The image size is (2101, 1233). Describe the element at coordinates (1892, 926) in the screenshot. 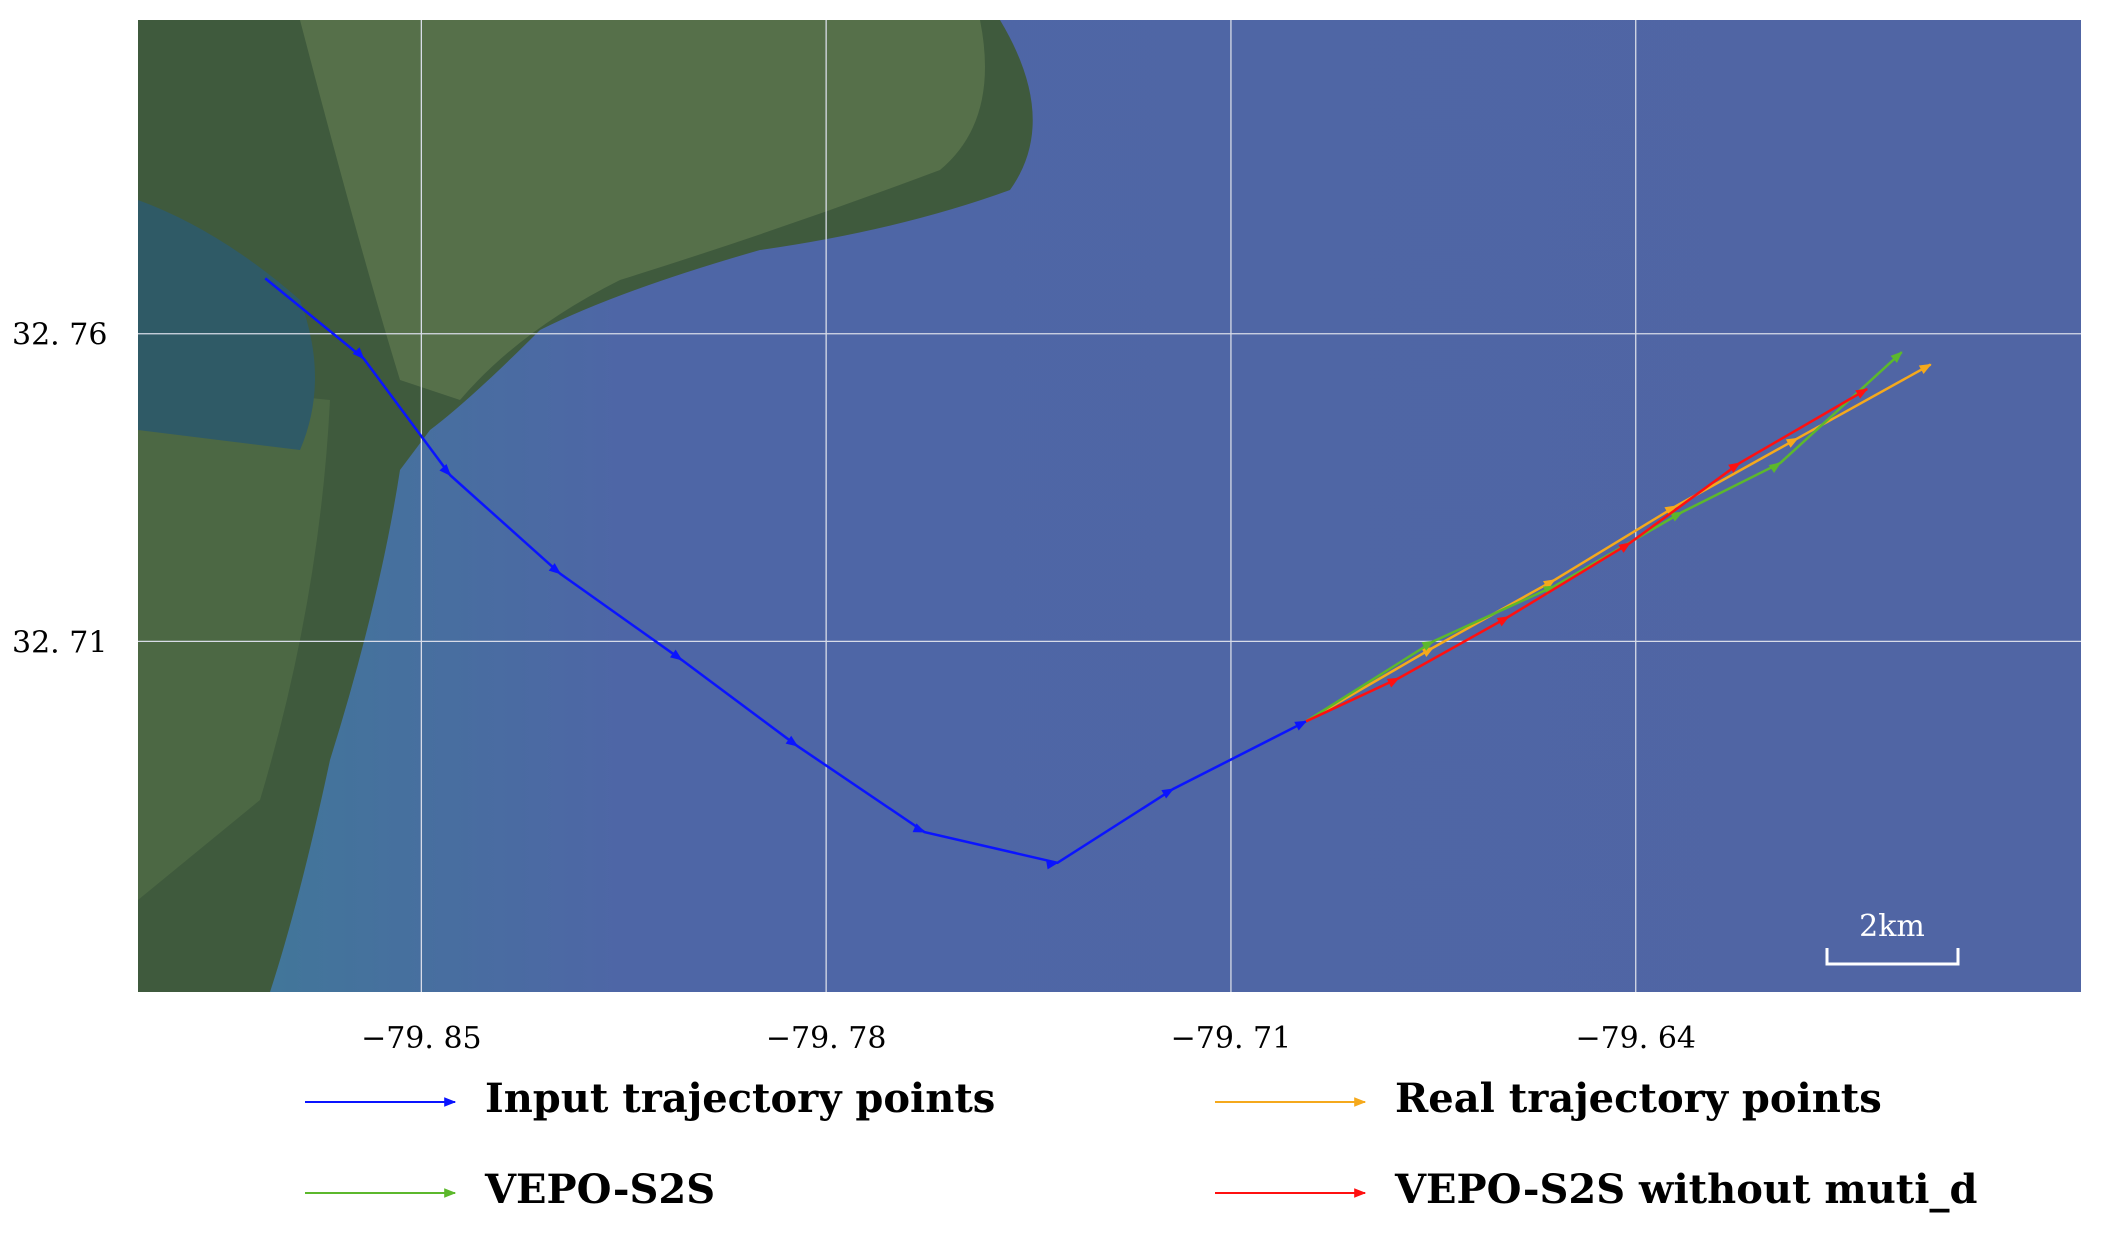

I see `scale-label: 2km` at that location.